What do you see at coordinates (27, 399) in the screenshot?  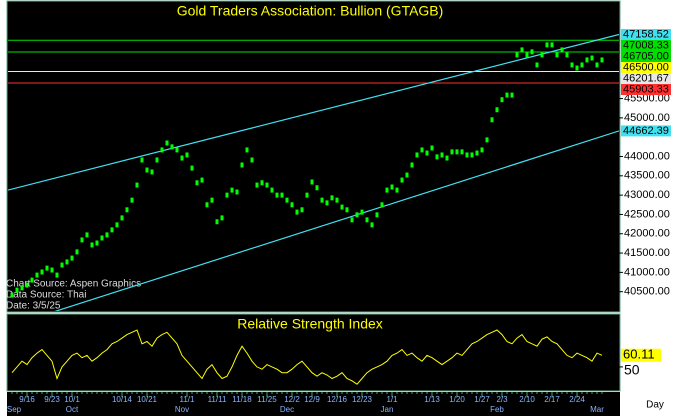 I see `x-tick-label: 9/16` at bounding box center [27, 399].